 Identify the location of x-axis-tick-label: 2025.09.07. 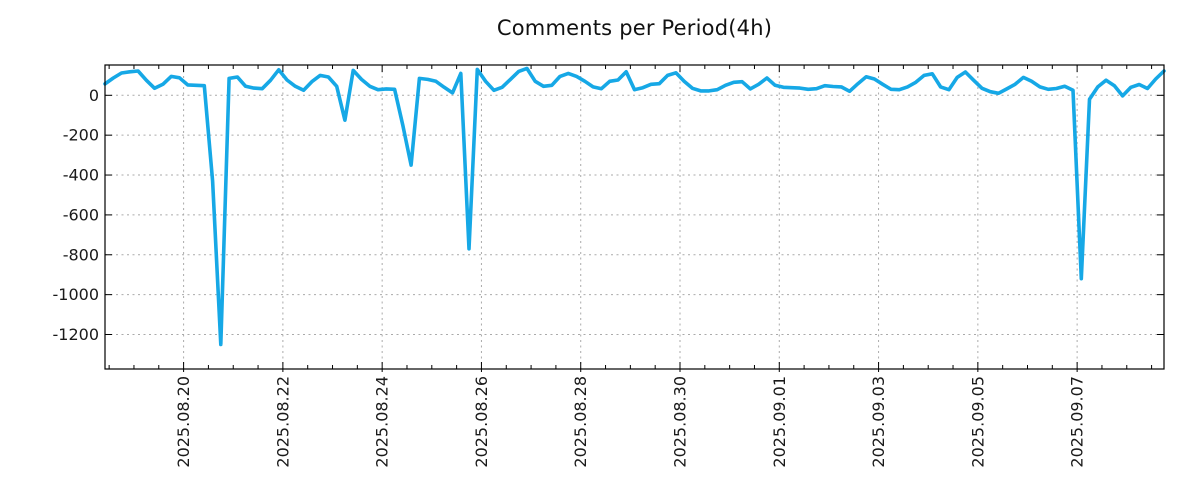
(1077, 422).